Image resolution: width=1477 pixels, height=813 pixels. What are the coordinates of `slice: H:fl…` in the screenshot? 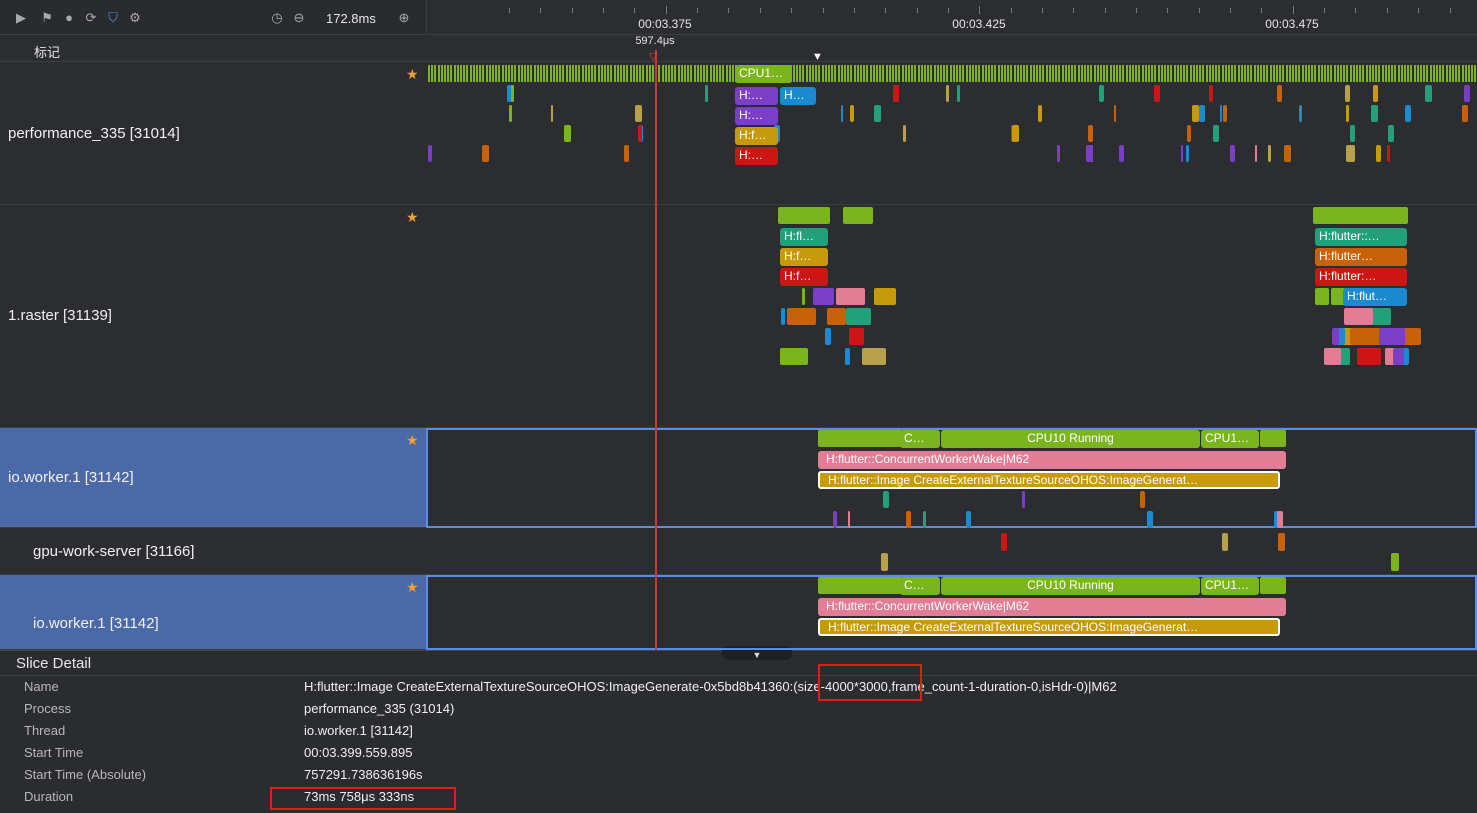 It's located at (804, 237).